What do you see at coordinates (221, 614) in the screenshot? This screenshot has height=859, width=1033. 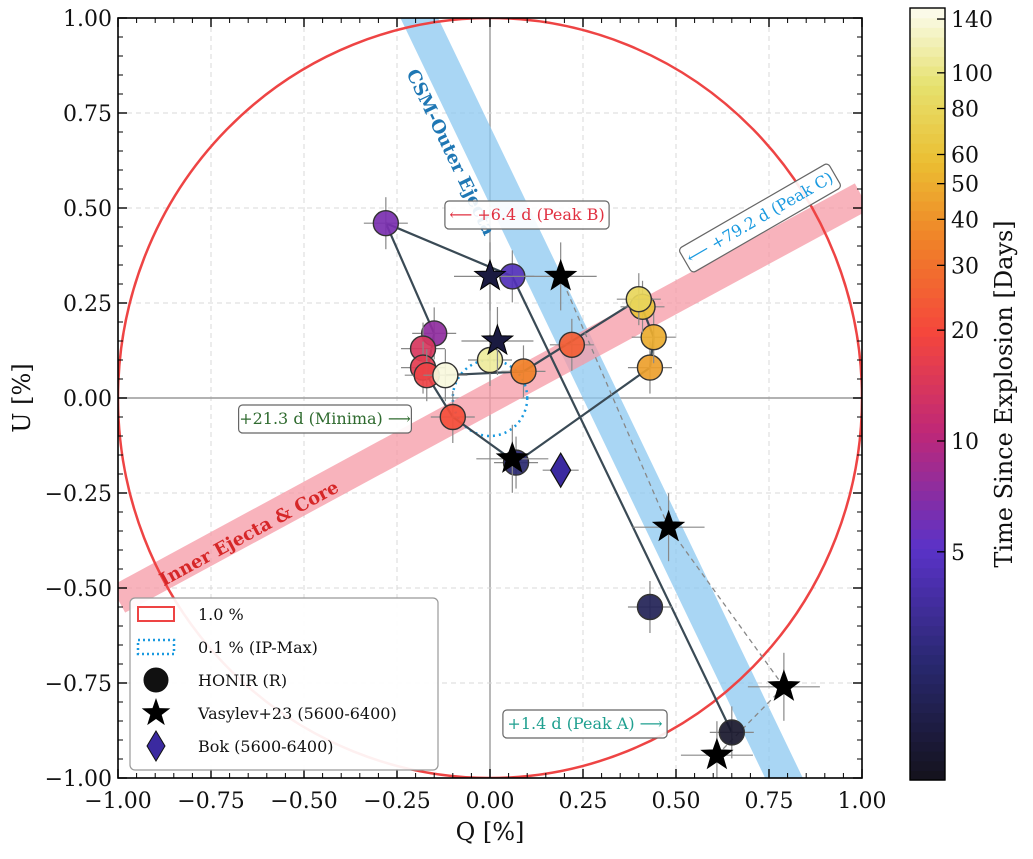 I see `legend-label: 1.0 %` at bounding box center [221, 614].